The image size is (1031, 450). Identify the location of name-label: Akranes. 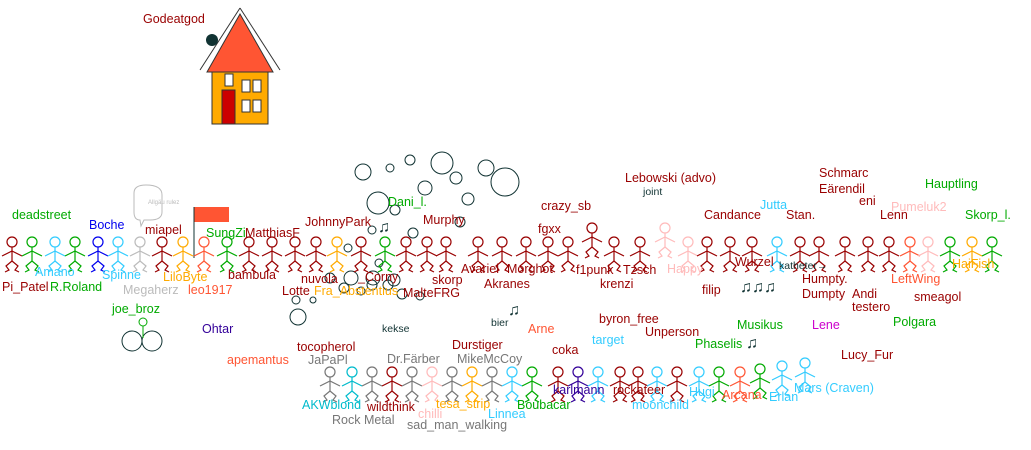
(507, 284).